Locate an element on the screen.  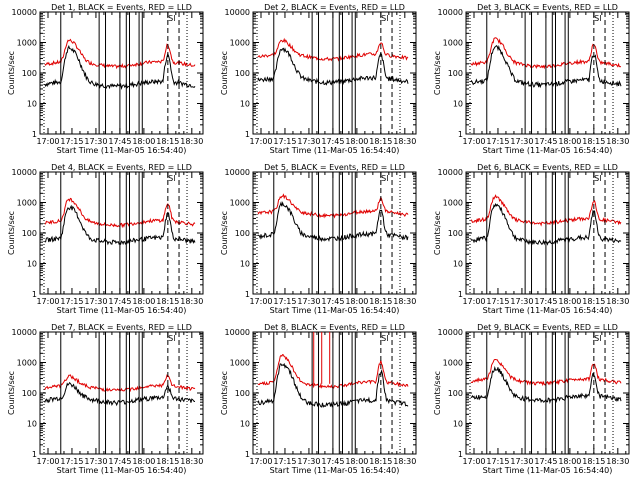
panel-title: Det 4, BLACK = Events, RED = LLD is located at coordinates (121, 167).